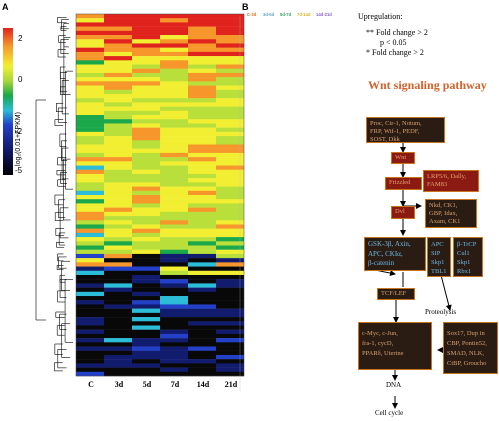  Describe the element at coordinates (147, 384) in the screenshot. I see `column-label-5d: 5d` at that location.